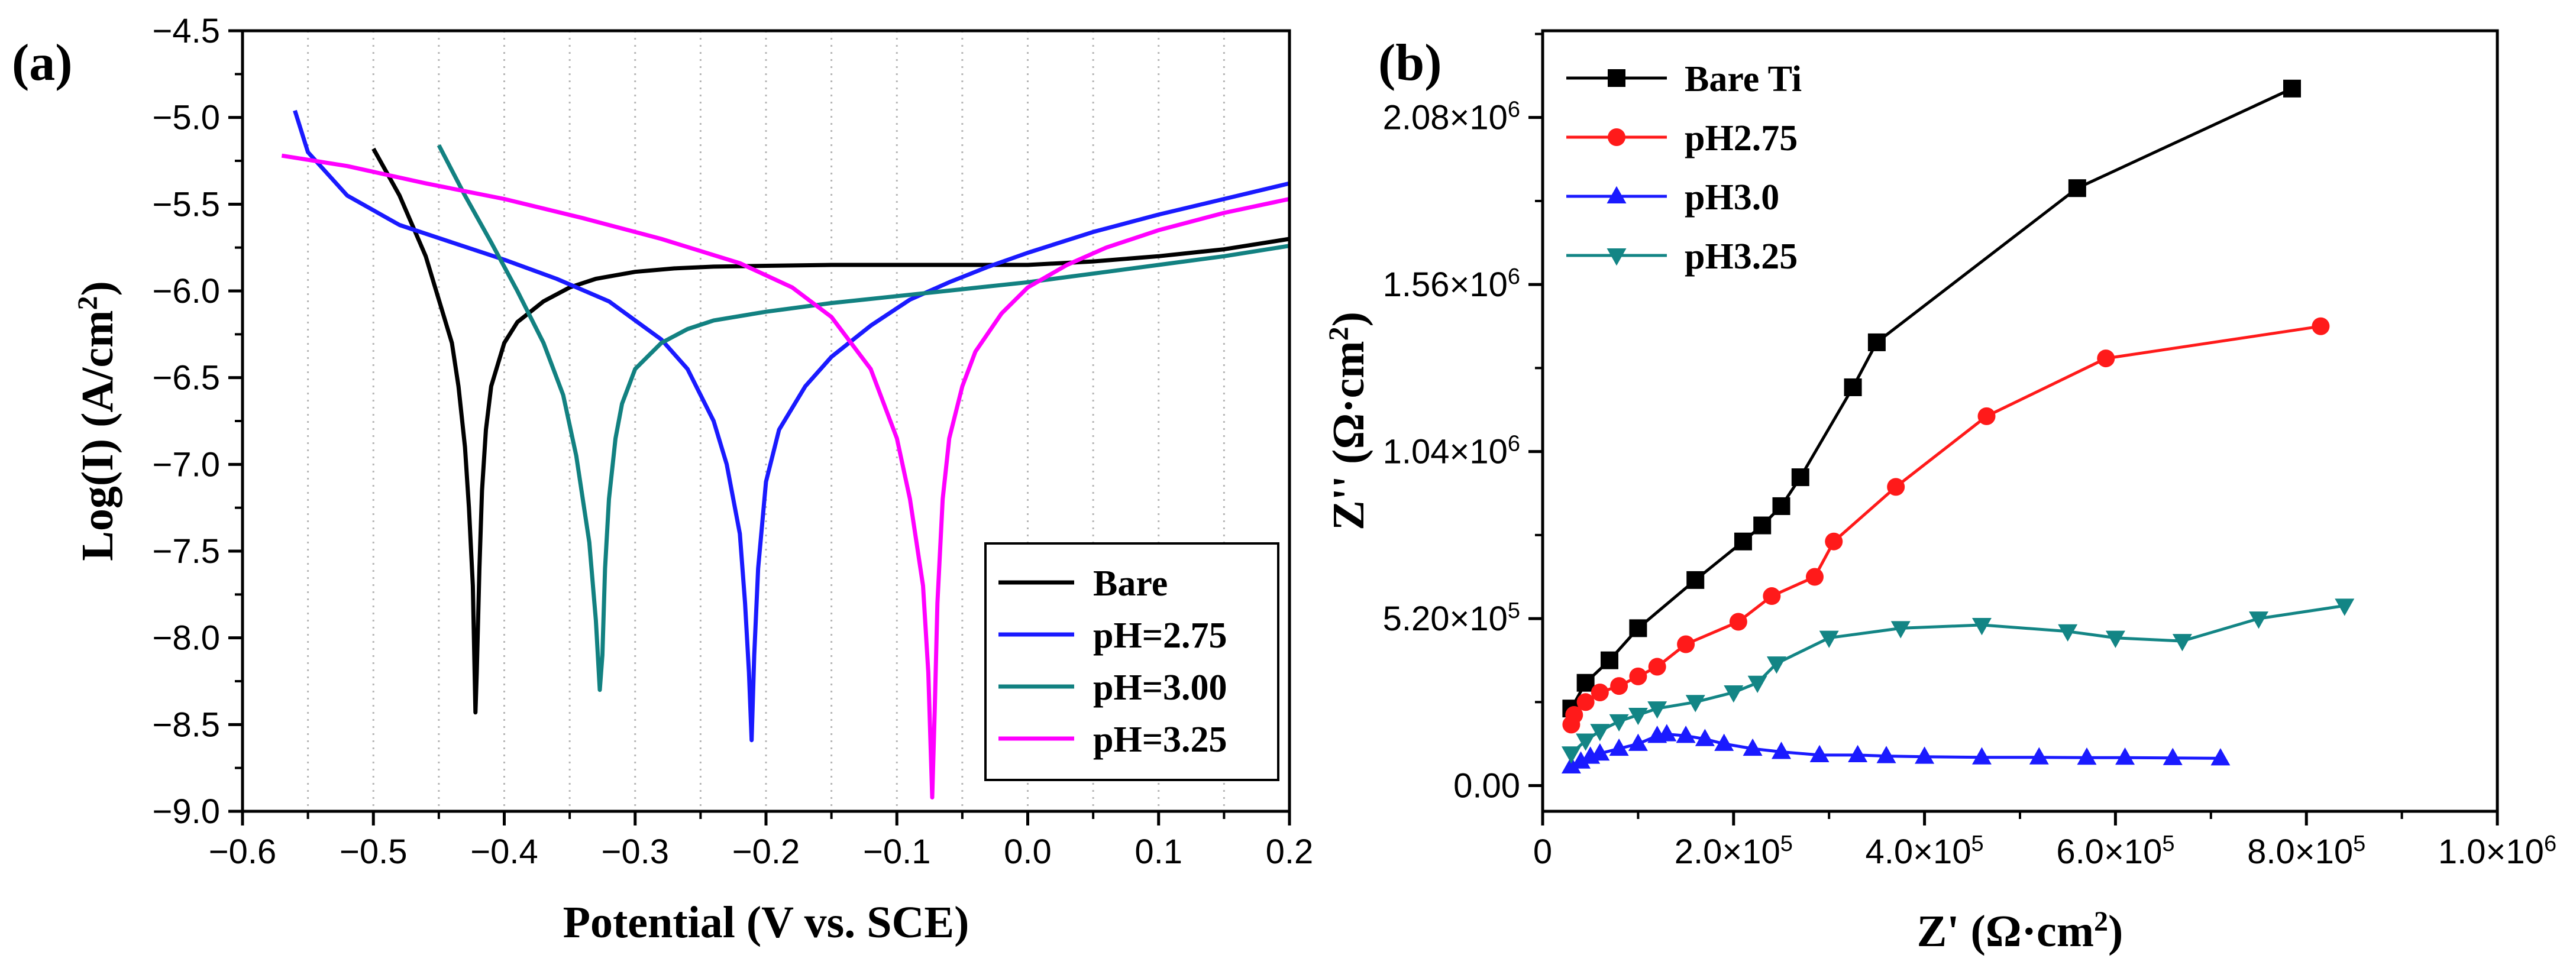 The image size is (2576, 968). I want to click on y-tick-label: −5.5, so click(187, 205).